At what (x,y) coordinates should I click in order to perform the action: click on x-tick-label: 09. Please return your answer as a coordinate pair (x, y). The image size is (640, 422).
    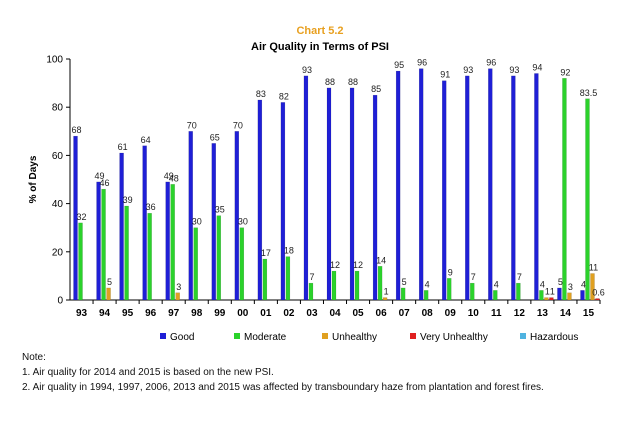
    Looking at the image, I should click on (451, 313).